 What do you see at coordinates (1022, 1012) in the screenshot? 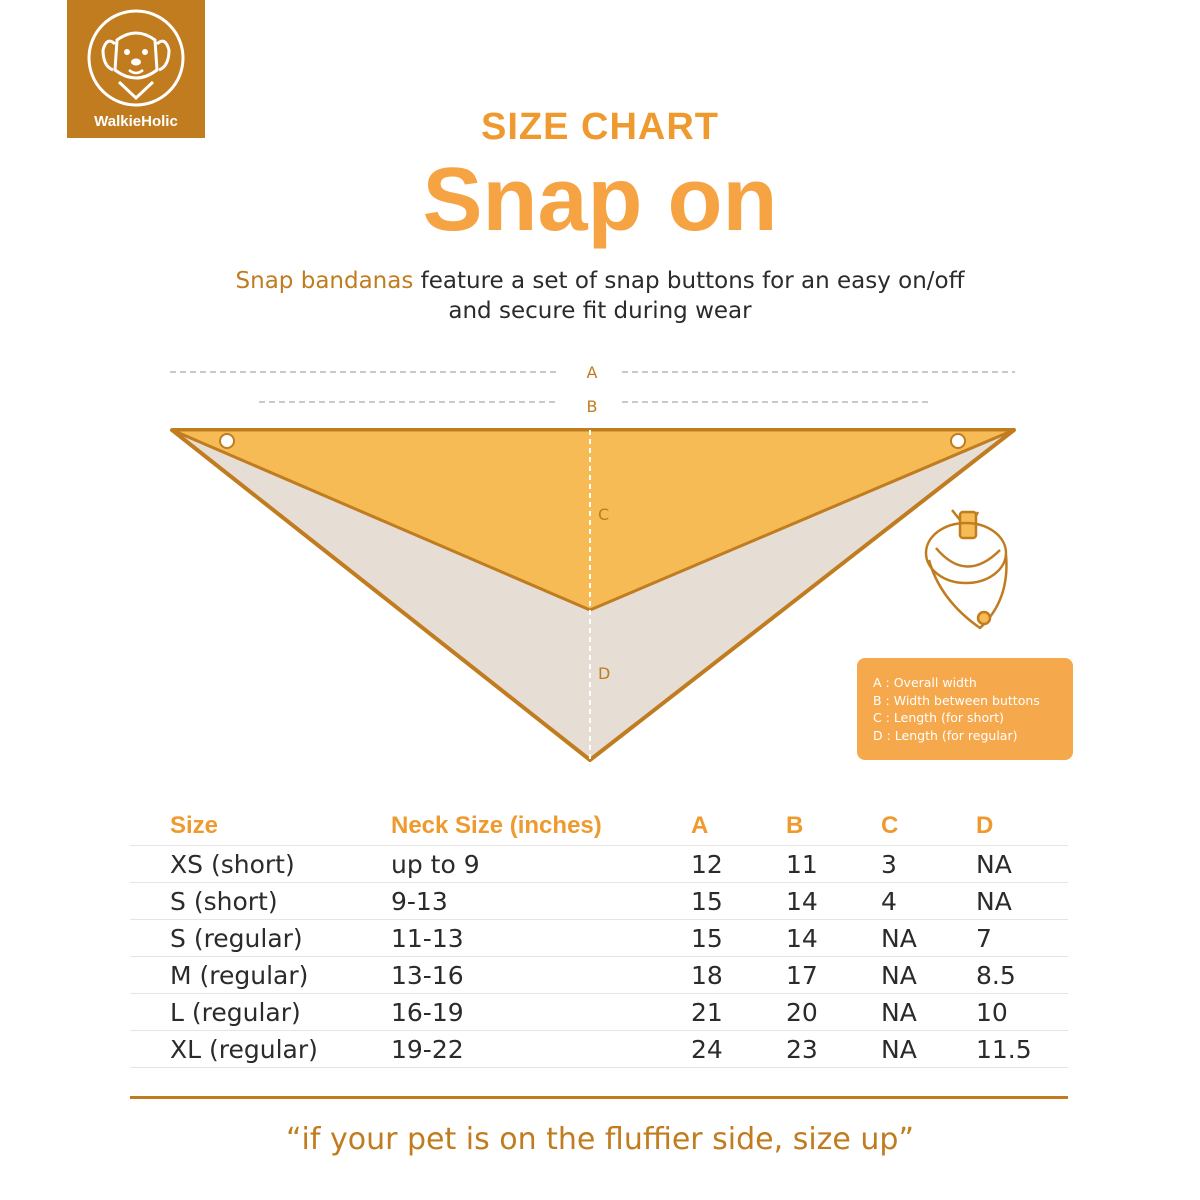
I see `cell-d: 10` at bounding box center [1022, 1012].